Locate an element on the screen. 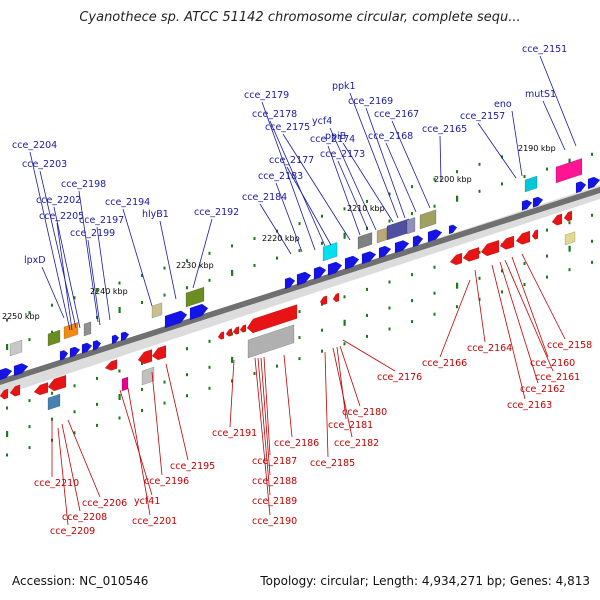 The image size is (600, 600). reverse-gene-label: cce_2189 is located at coordinates (274, 501).